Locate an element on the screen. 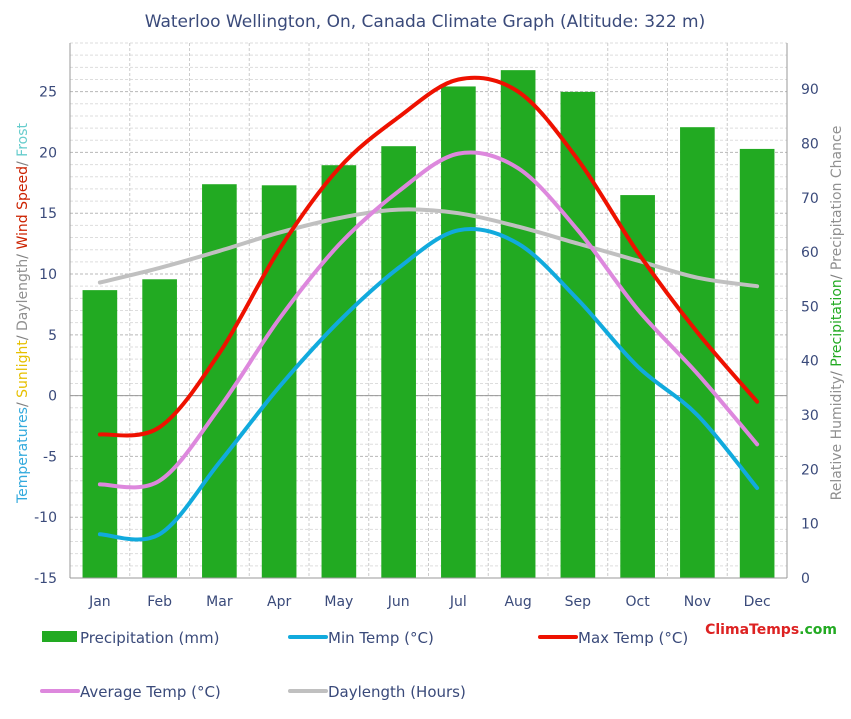 Image resolution: width=851 pixels, height=719 pixels. axis-label-part: Temperatures is located at coordinates (23, 455).